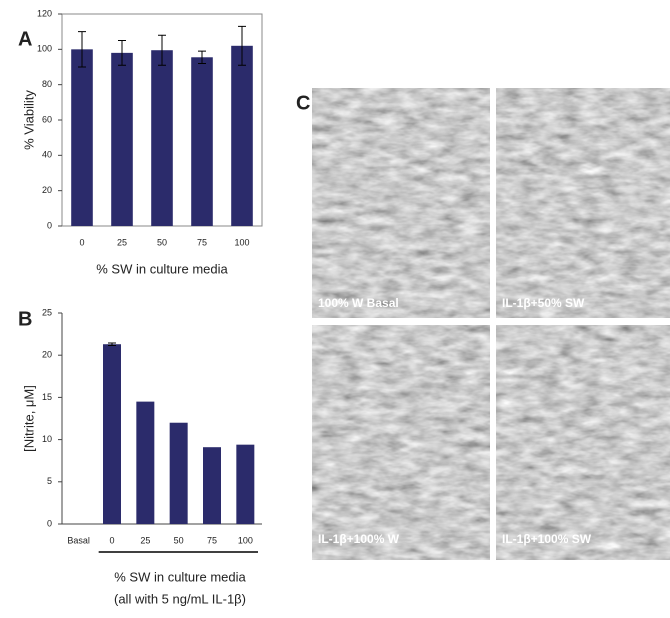 The image size is (670, 618). I want to click on panel-label: C, so click(303, 103).